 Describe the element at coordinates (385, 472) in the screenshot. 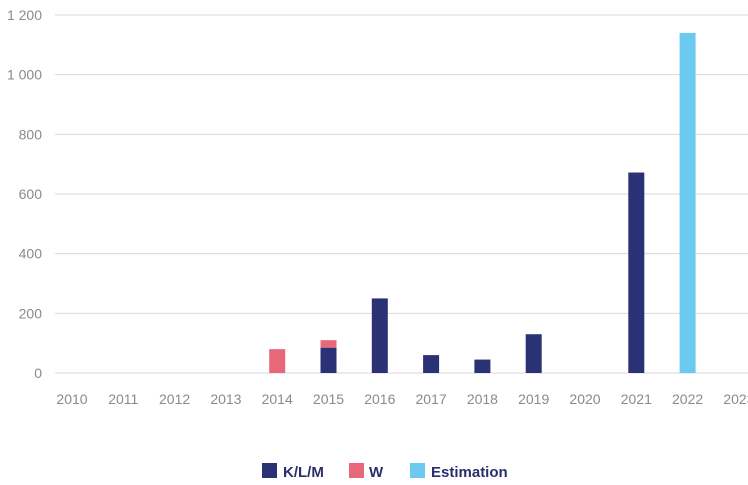

I see `legend: K/L/M W Estimation` at that location.